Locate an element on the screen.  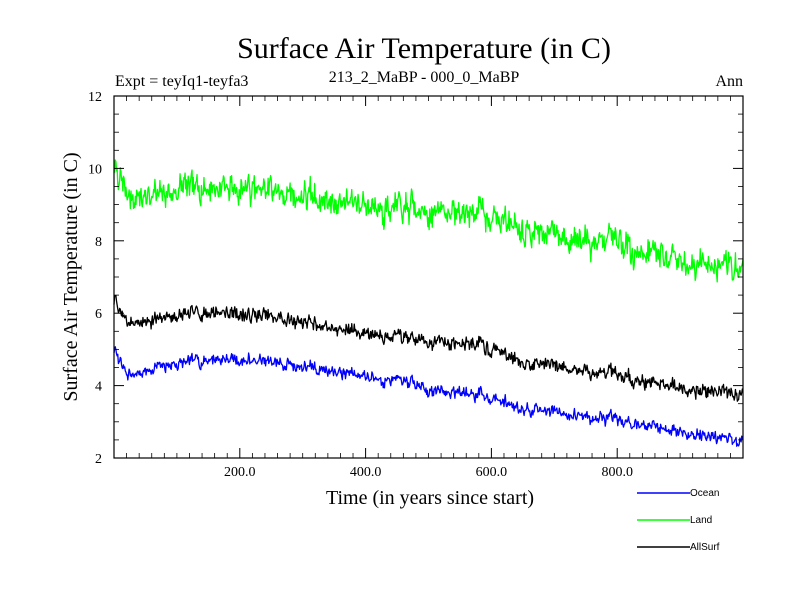
x-axis-label: Time (in years since start) is located at coordinates (430, 498).